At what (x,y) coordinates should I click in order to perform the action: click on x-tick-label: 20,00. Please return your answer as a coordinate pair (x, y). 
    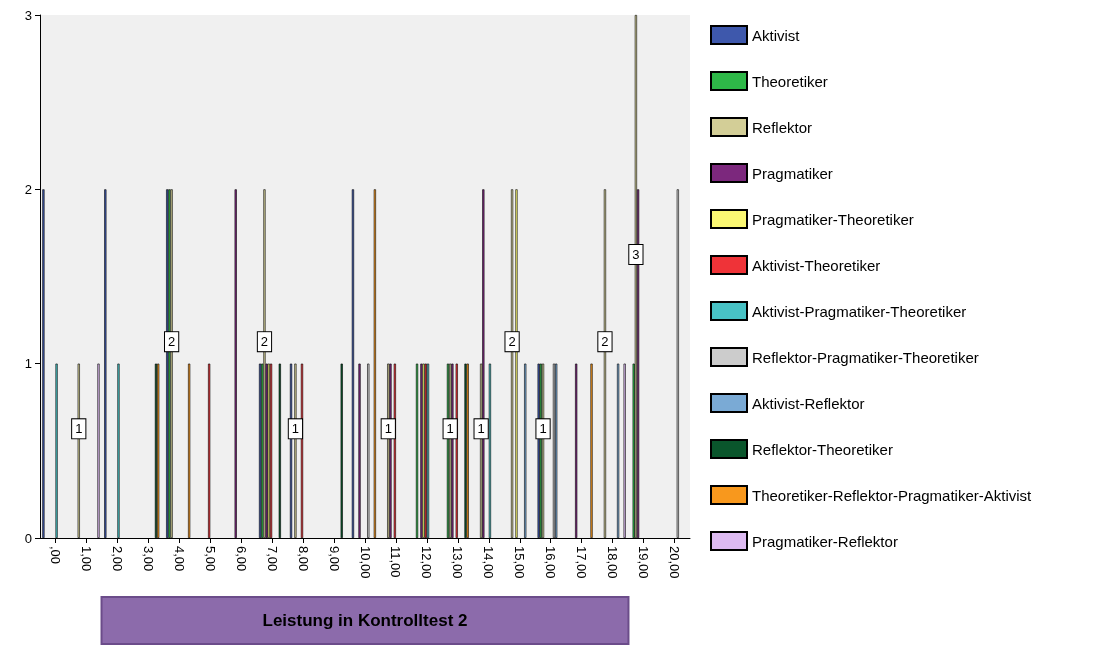
    Looking at the image, I should click on (675, 562).